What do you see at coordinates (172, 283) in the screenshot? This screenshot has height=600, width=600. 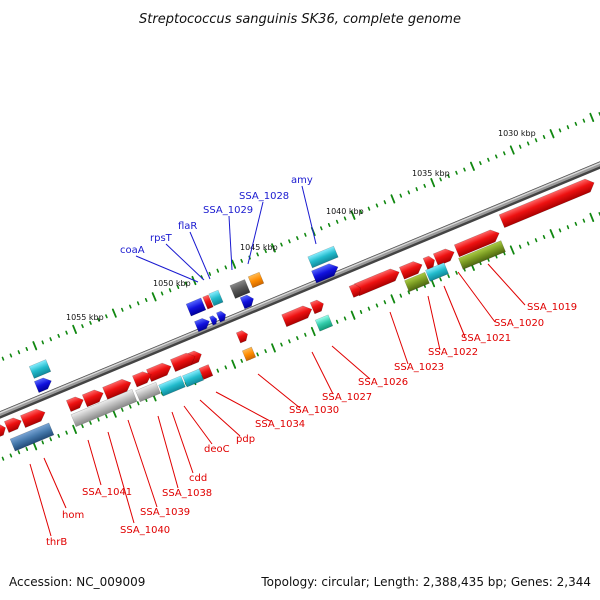 I see `kbp-label-1050: 1050 kbp` at bounding box center [172, 283].